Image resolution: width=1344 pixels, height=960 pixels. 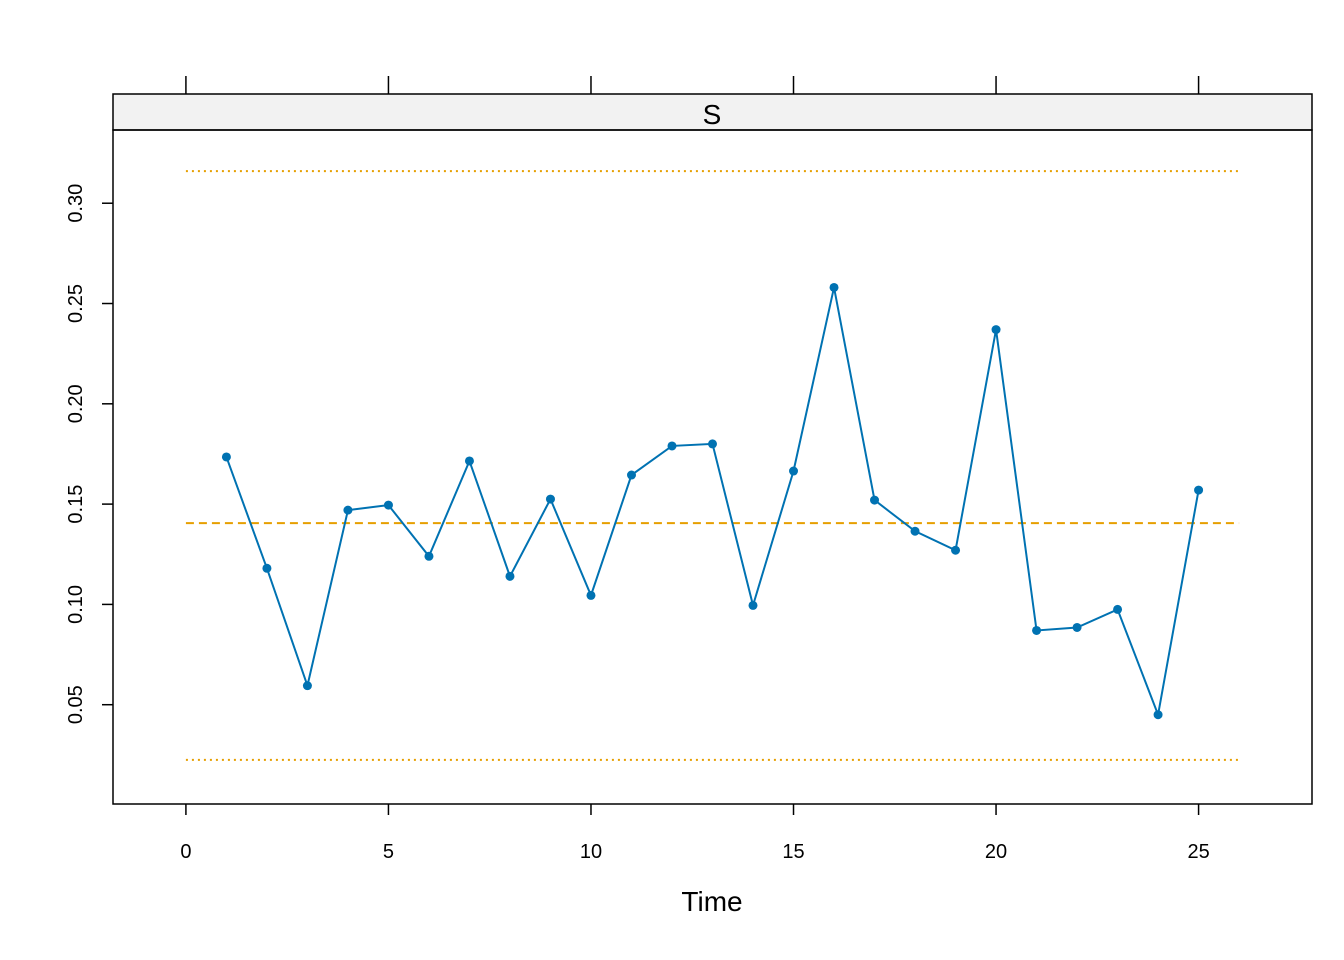 I want to click on y-tick-label: 0.30, so click(x=76, y=203).